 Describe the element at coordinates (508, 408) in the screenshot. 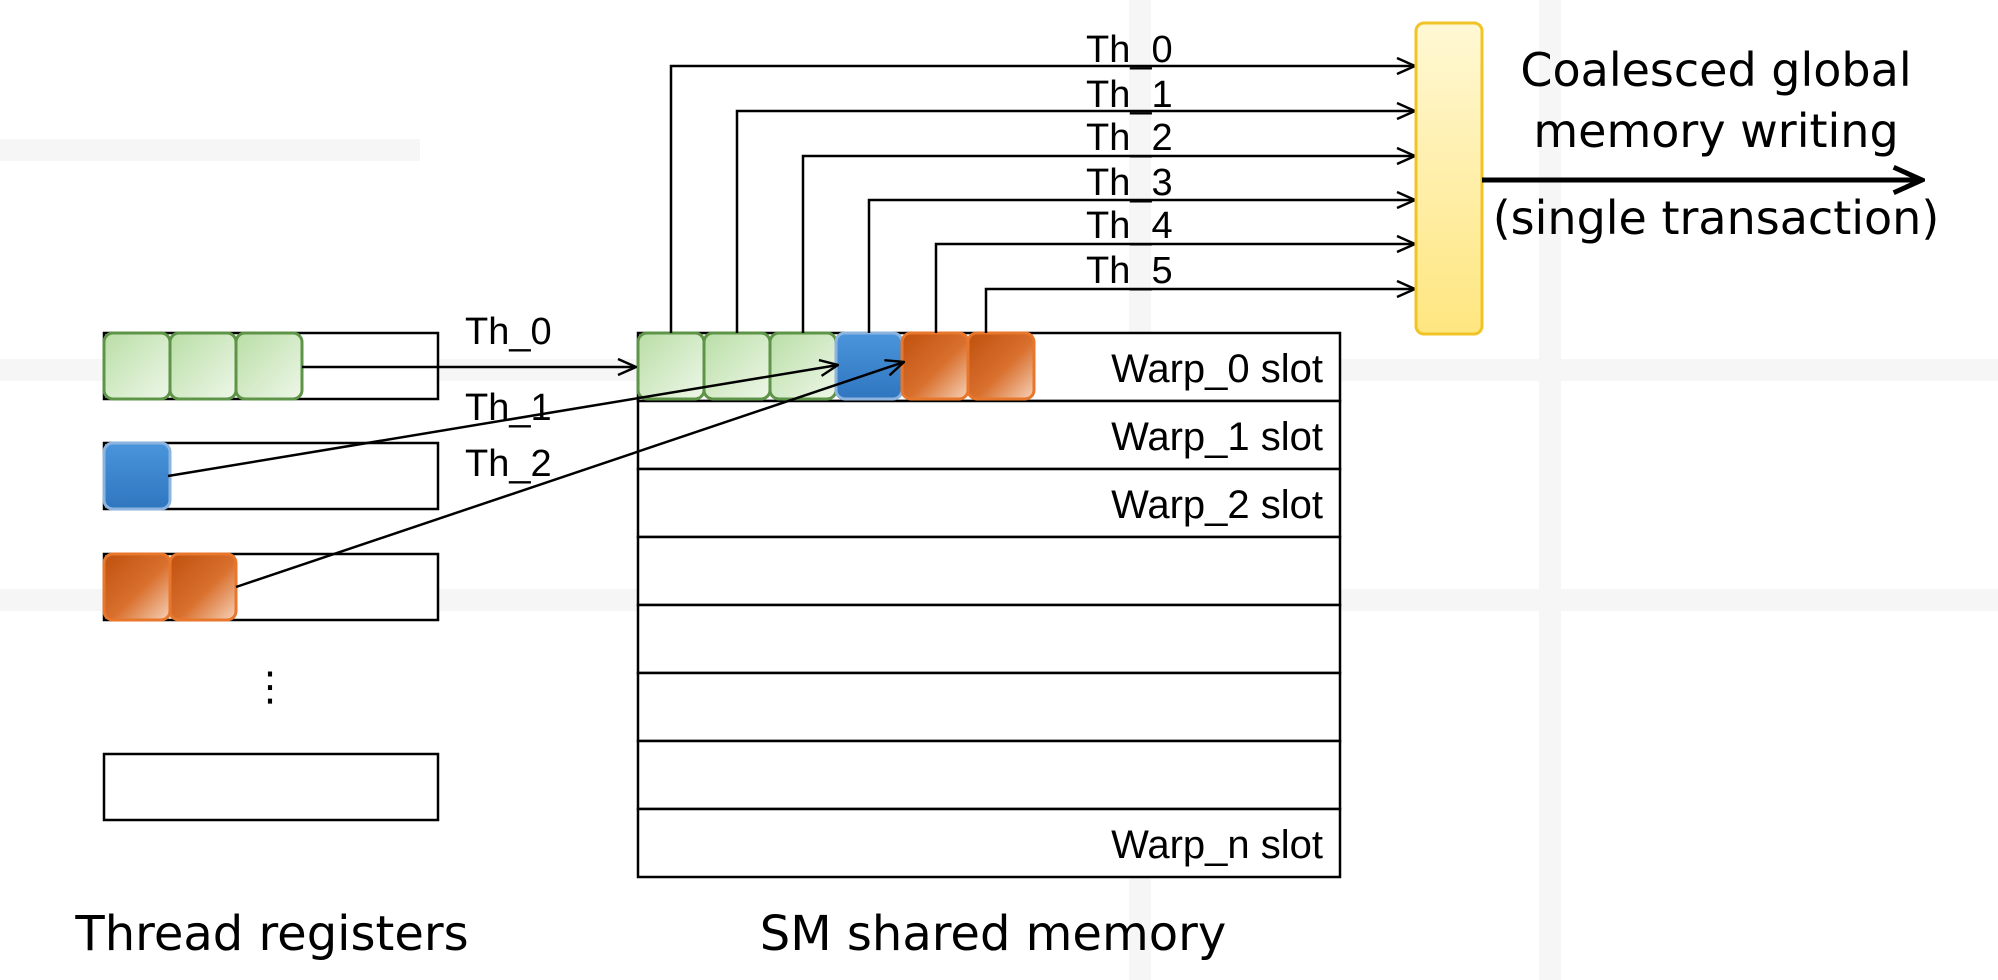

I see `thread-label-1: Th_1` at that location.